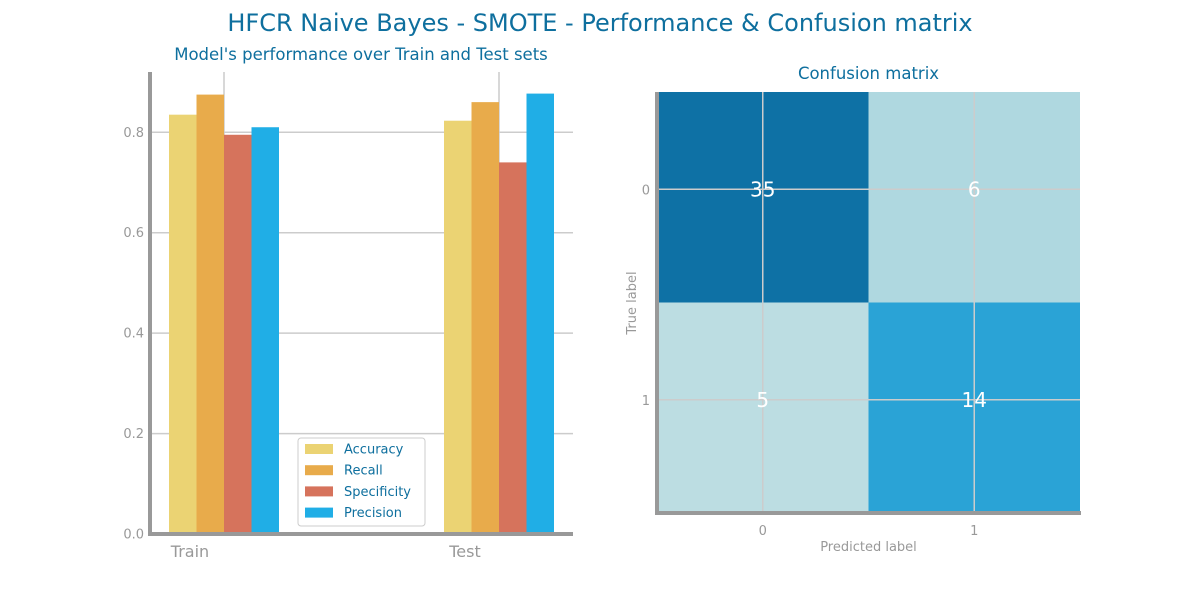 The height and width of the screenshot is (600, 1200). I want to click on bar-specificity-train, so click(238, 334).